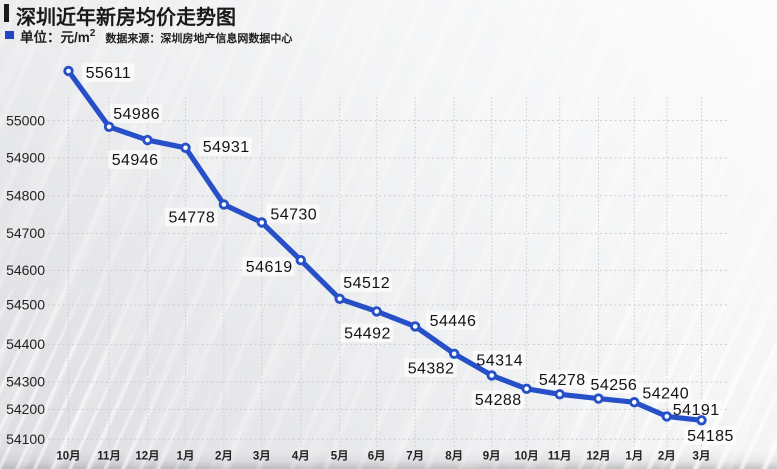 The height and width of the screenshot is (469, 777). Describe the element at coordinates (109, 73) in the screenshot. I see `svg-text: 55611` at that location.